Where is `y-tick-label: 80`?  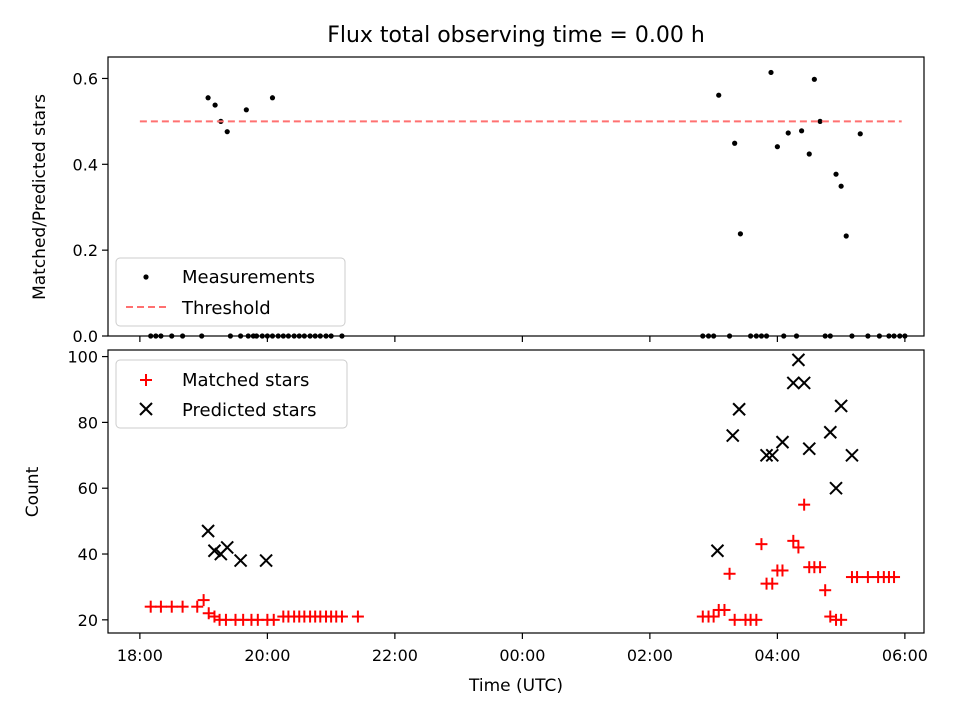 y-tick-label: 80 is located at coordinates (88, 422).